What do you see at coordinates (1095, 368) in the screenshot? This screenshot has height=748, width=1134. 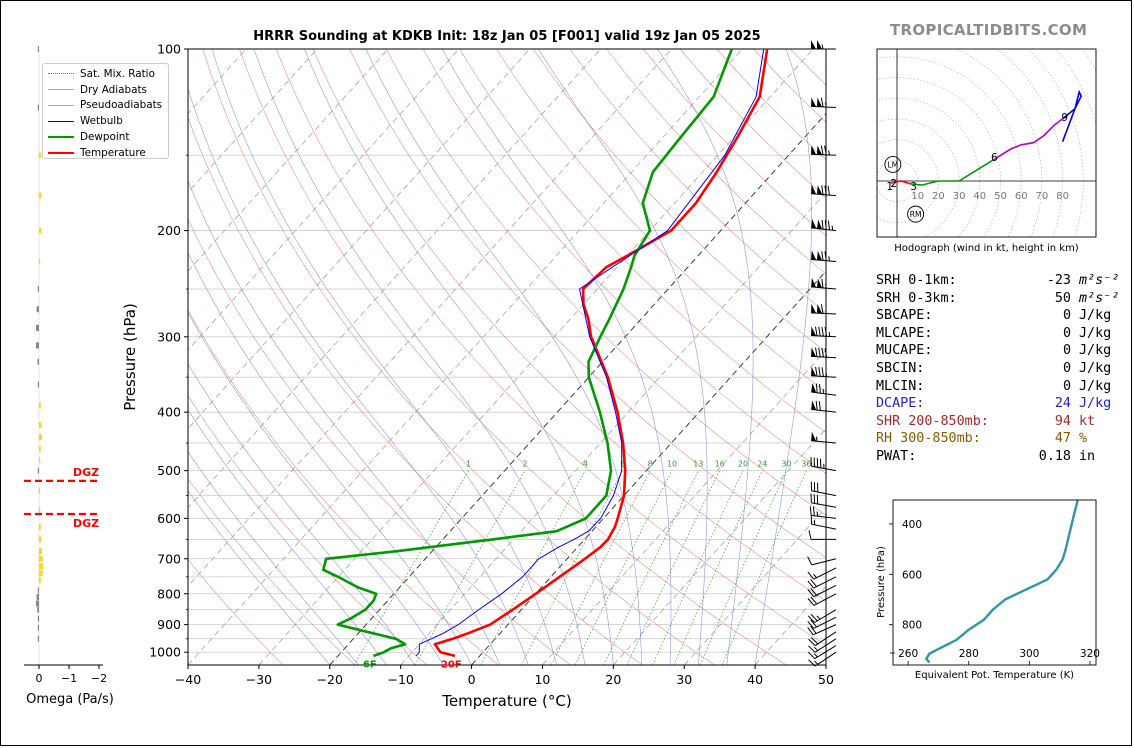 I see `parameter-unit: J/kg` at bounding box center [1095, 368].